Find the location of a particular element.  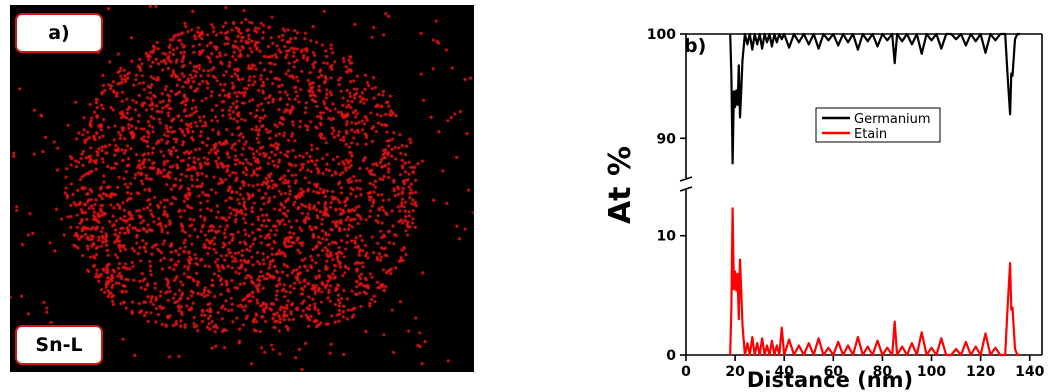

x-tick-label: 0 is located at coordinates (686, 372).